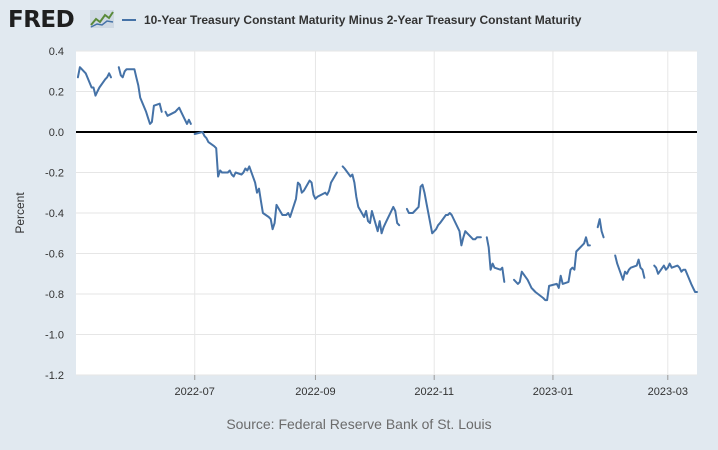  I want to click on fred-chart-icon, so click(102, 19).